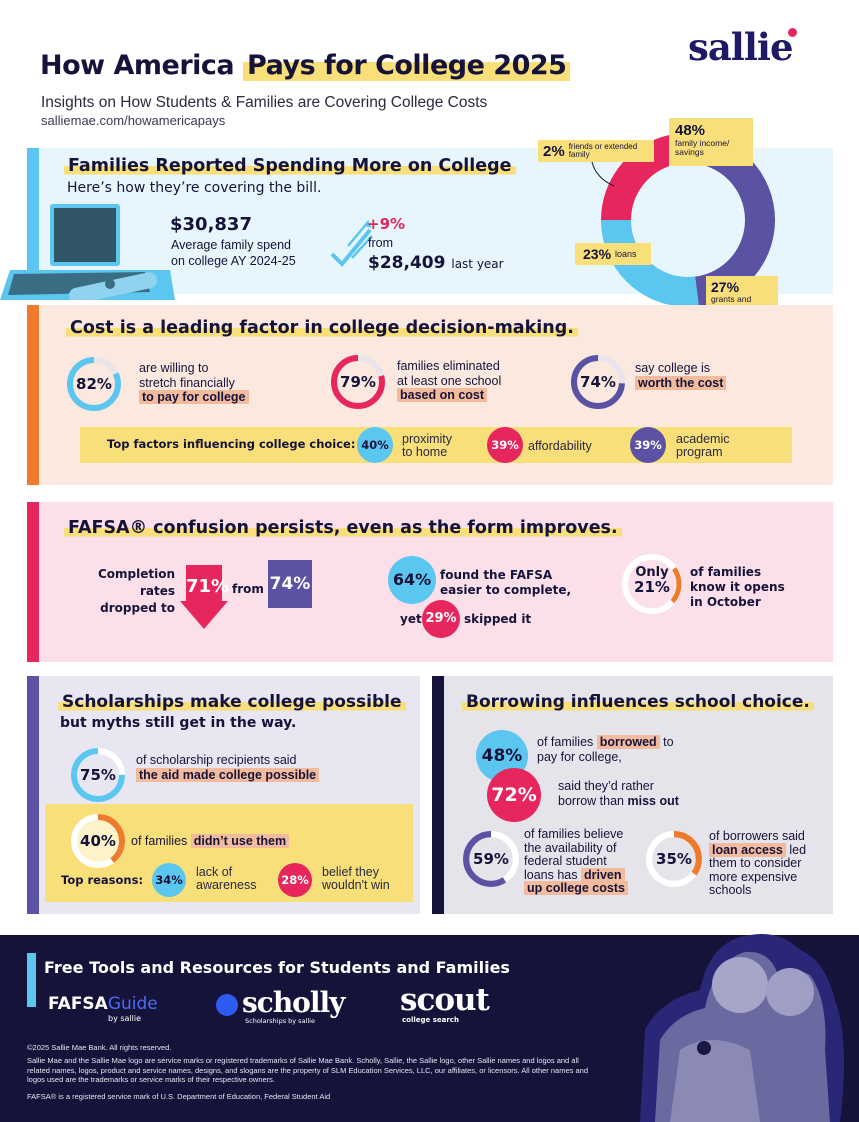  Describe the element at coordinates (699, 452) in the screenshot. I see `factor-line: program` at that location.